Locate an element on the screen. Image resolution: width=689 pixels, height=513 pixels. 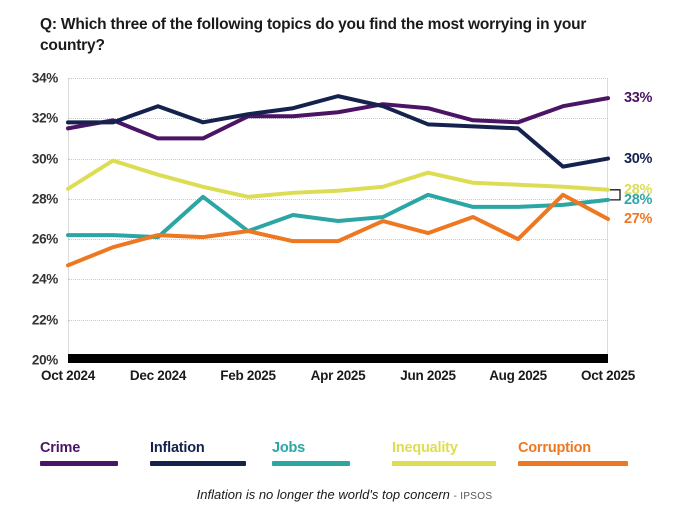
legend-item-crime: Crime is located at coordinates (79, 453).